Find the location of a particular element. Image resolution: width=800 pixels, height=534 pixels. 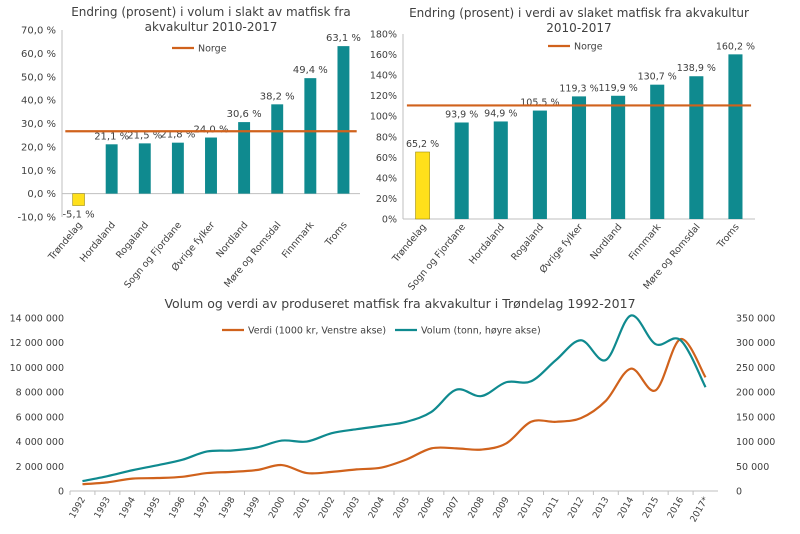

y-right-tick-label: 250 000 is located at coordinates (755, 368).